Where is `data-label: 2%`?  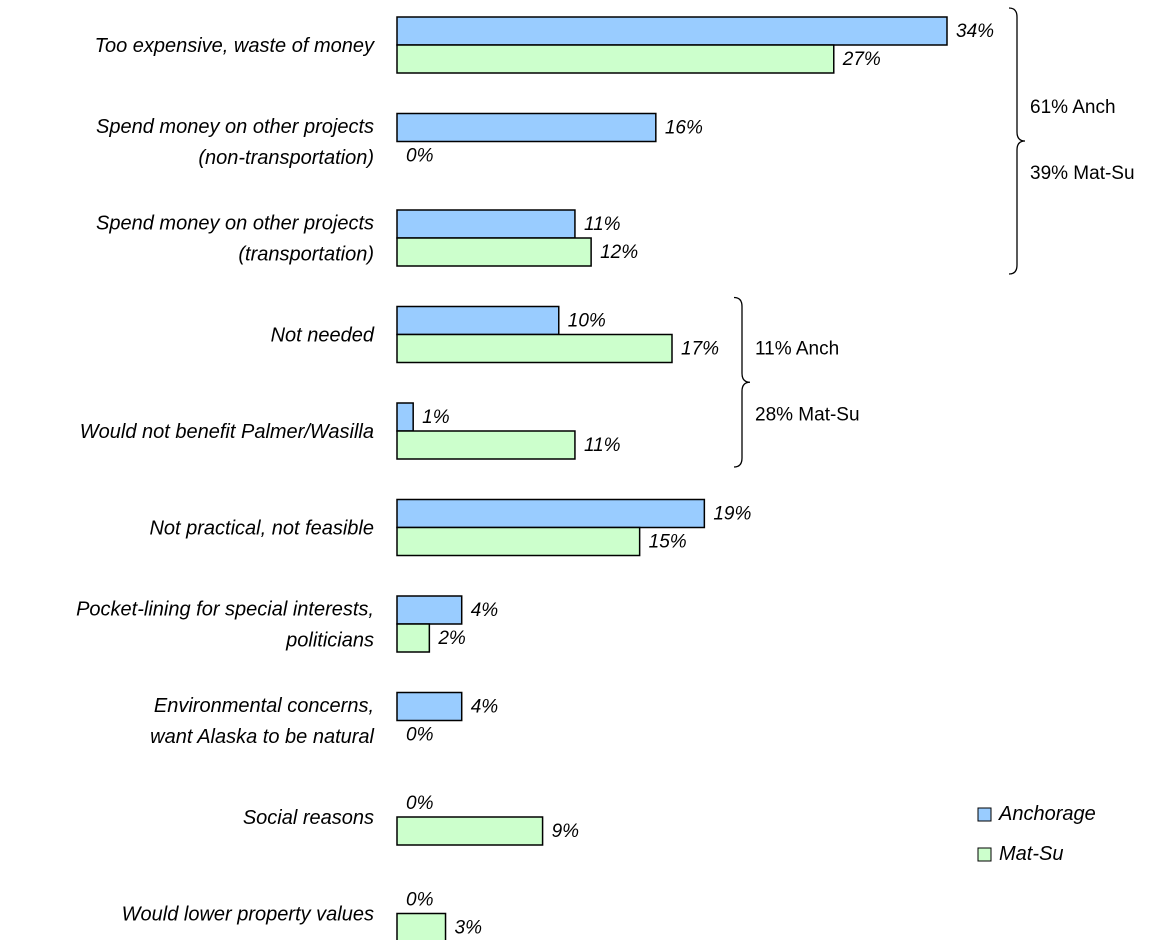 data-label: 2% is located at coordinates (451, 638).